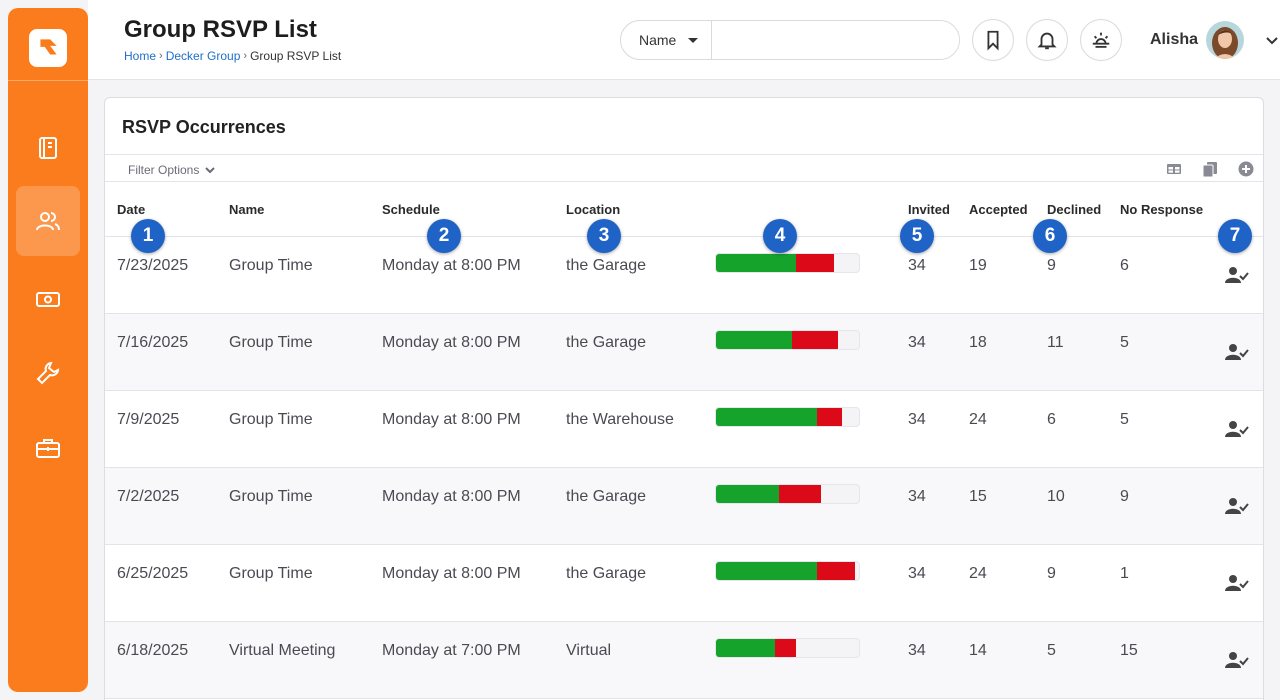 Image resolution: width=1280 pixels, height=700 pixels. What do you see at coordinates (604, 236) in the screenshot?
I see `annotation-badge-3: 3` at bounding box center [604, 236].